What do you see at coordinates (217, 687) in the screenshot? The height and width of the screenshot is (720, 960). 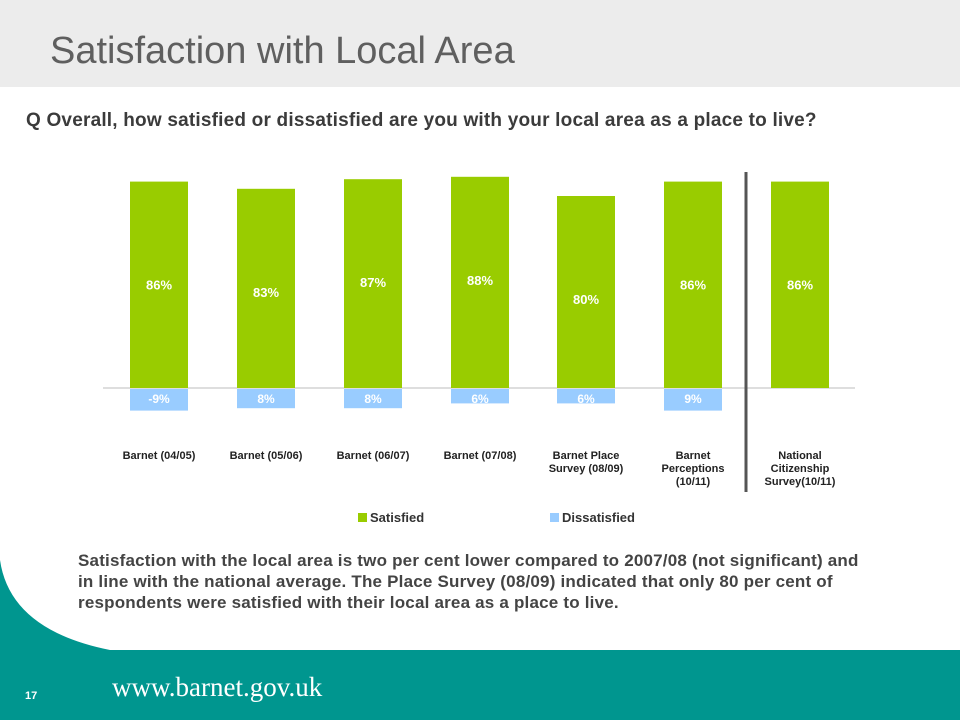 I see `footer-url: www.barnet.gov.uk` at bounding box center [217, 687].